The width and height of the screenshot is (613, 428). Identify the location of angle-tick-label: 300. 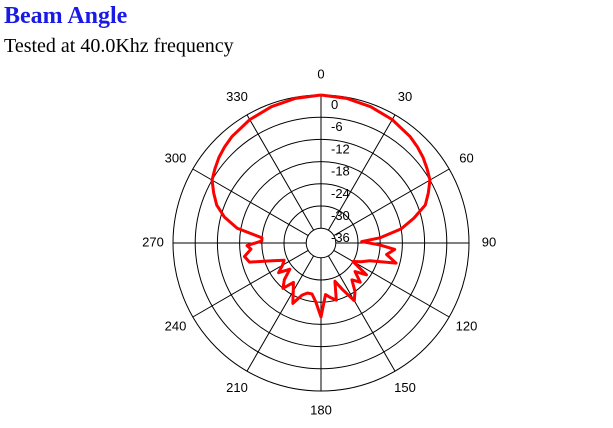
(176, 157).